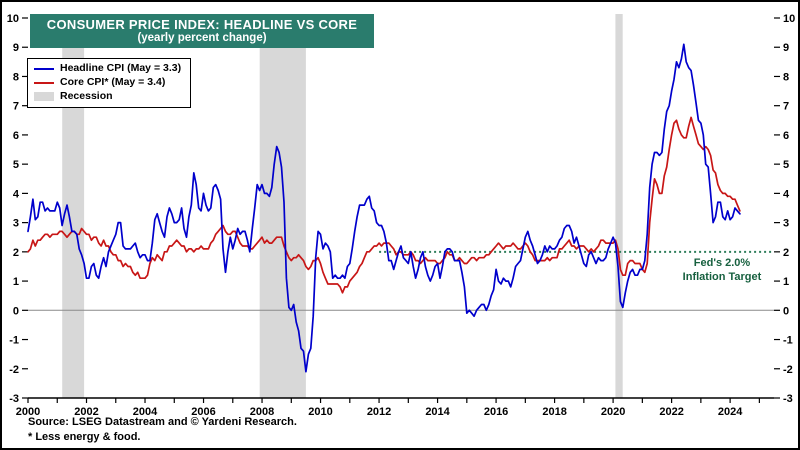  Describe the element at coordinates (730, 412) in the screenshot. I see `svg-text: 2024` at that location.